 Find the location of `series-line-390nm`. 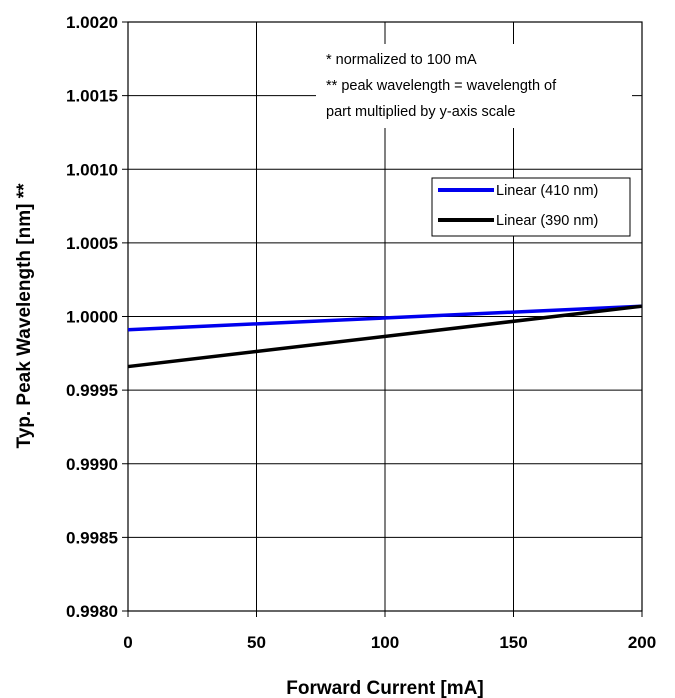

series-line-390nm is located at coordinates (385, 336).